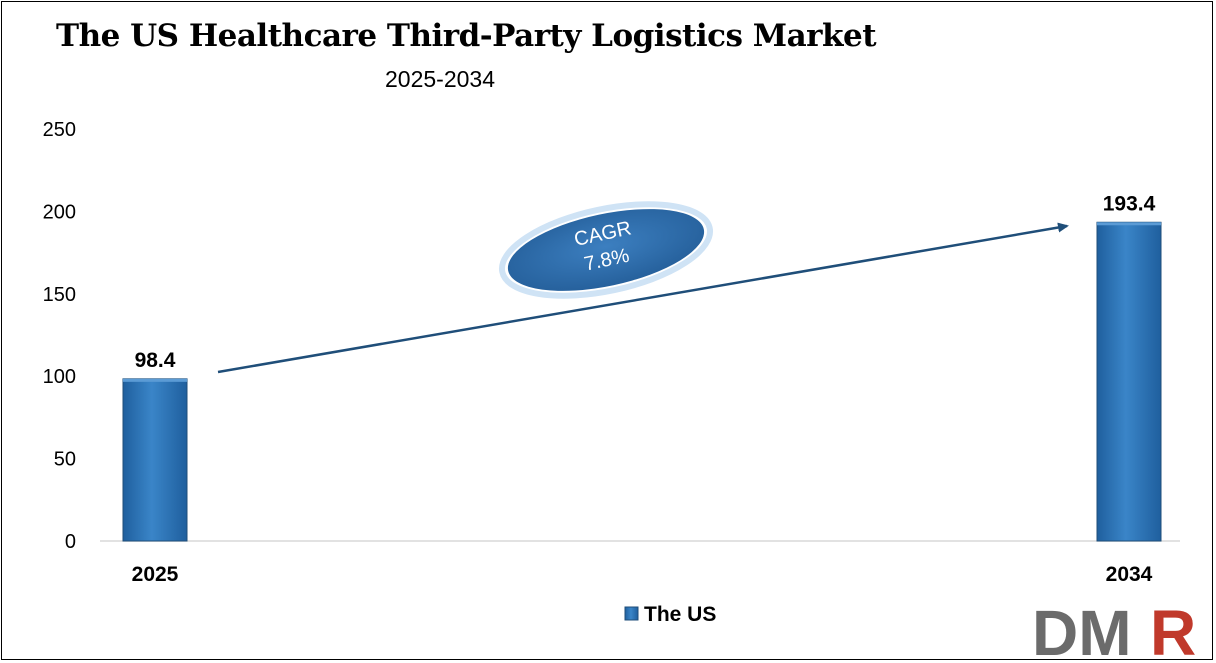 Image resolution: width=1216 pixels, height=663 pixels. Describe the element at coordinates (59, 130) in the screenshot. I see `y-tick-label: 250` at that location.